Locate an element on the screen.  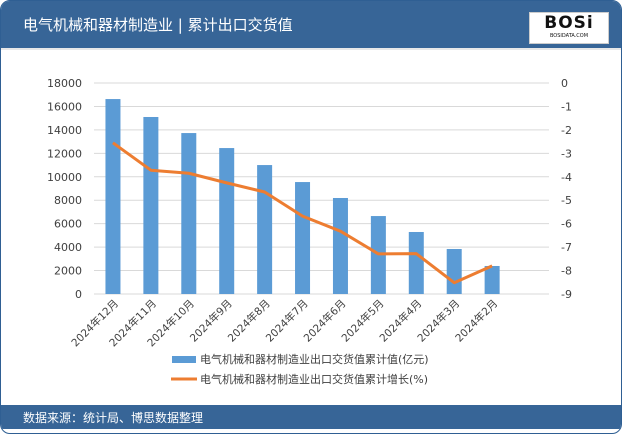
y-left-tick-label: 12000 is located at coordinates (64, 153).